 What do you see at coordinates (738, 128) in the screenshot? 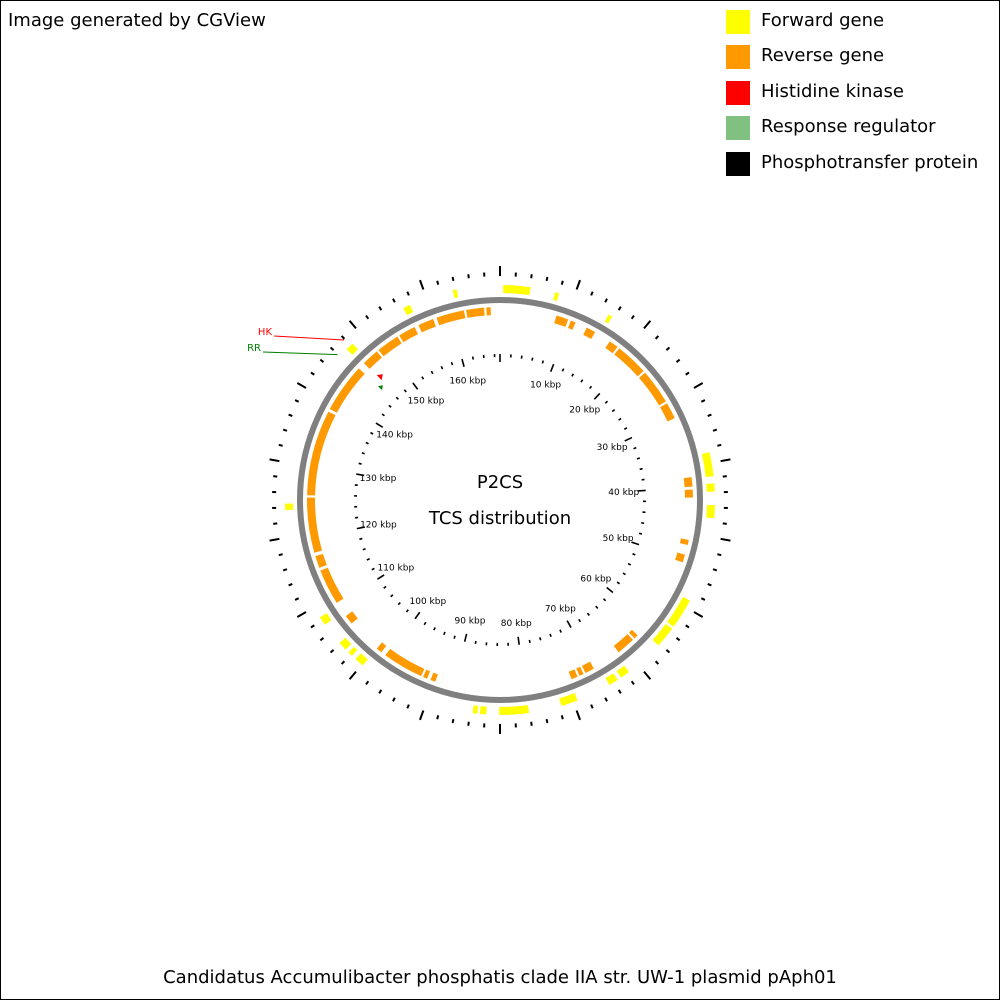
I see `legend-swatch-response-regulator` at bounding box center [738, 128].